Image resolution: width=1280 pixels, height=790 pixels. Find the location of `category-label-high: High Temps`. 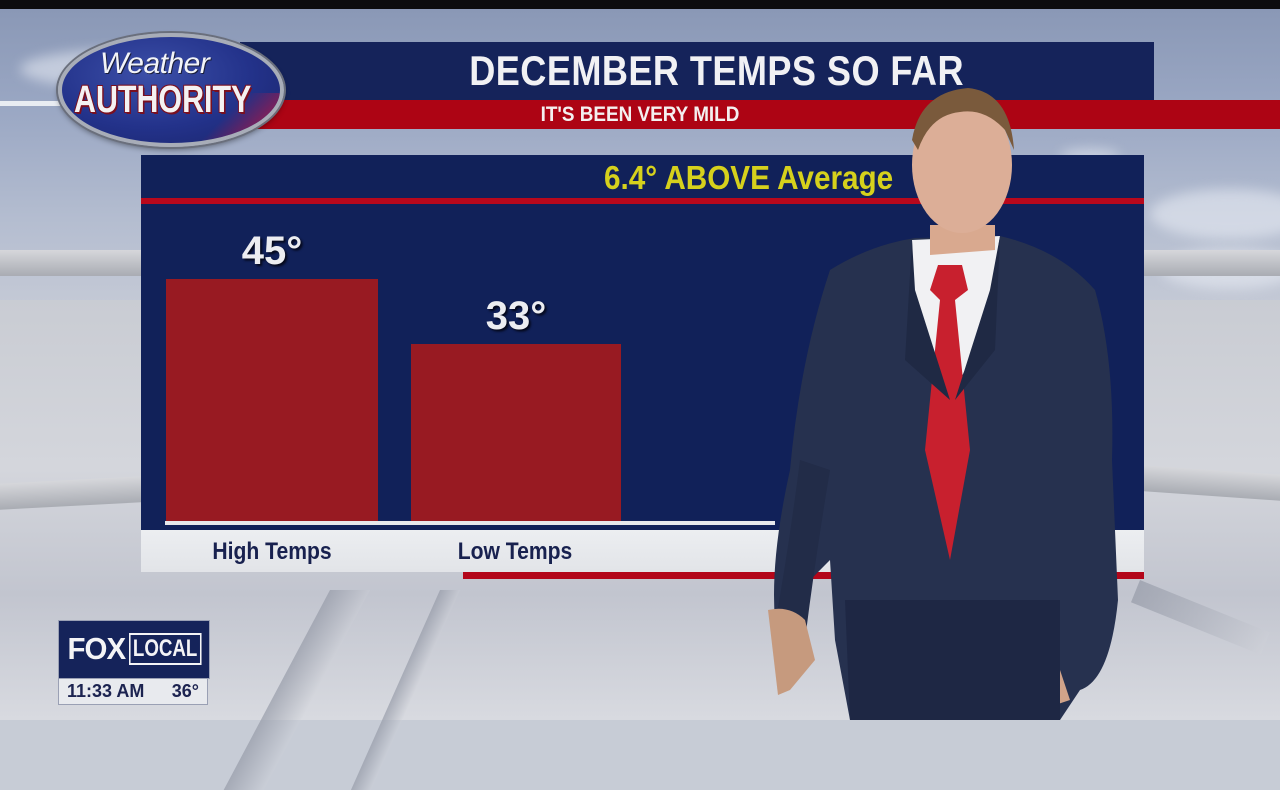

category-label-high: High Temps is located at coordinates (272, 551).